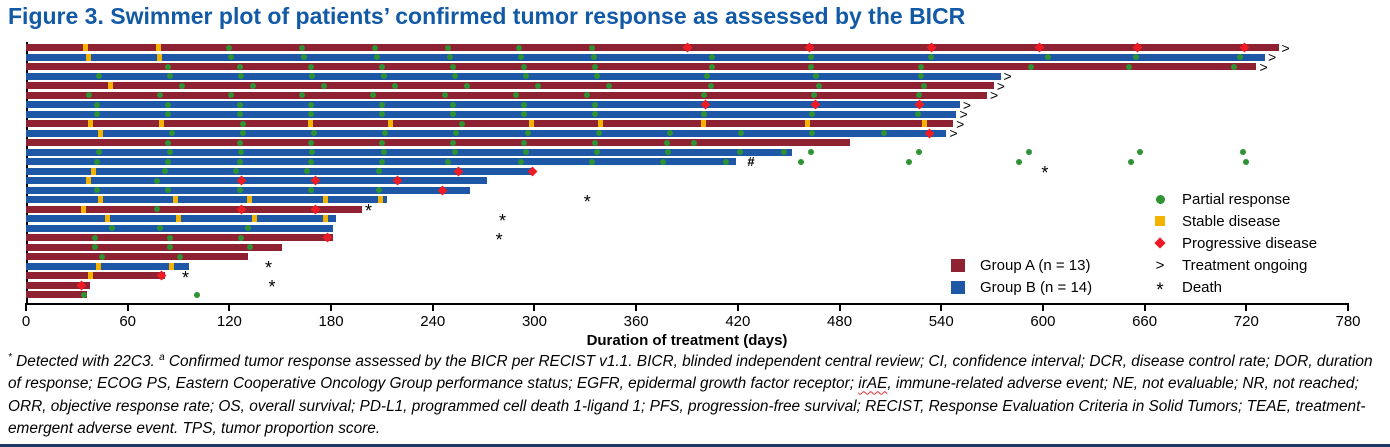 This screenshot has height=447, width=1390. Describe the element at coordinates (1160, 290) in the screenshot. I see `death-legend-icon: *` at that location.